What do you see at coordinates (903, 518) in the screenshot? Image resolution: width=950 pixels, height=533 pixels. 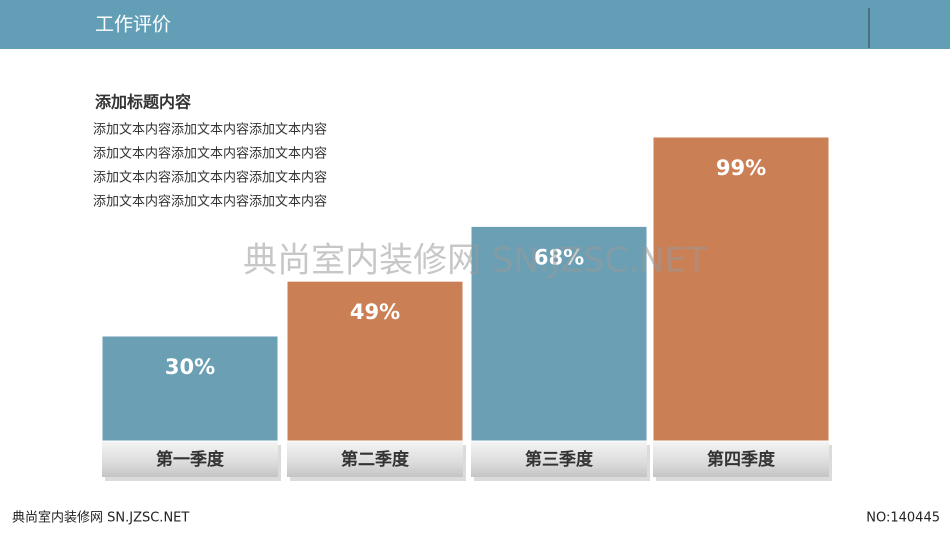 I see `footer-right: NO:140445` at bounding box center [903, 518].